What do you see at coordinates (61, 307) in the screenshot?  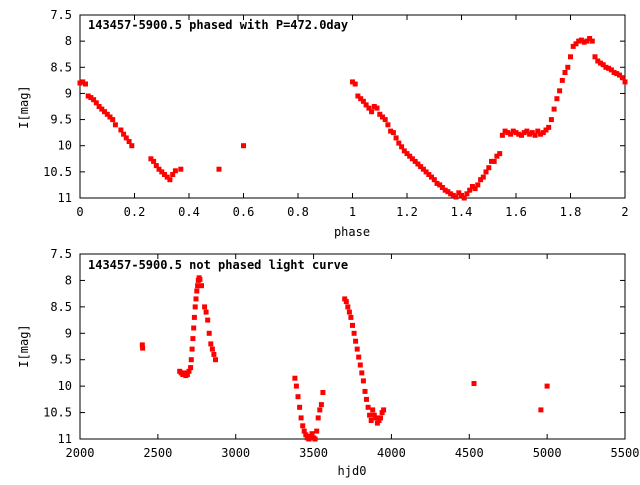 I see `unphased-y-tick-label: 8.5` at bounding box center [61, 307].